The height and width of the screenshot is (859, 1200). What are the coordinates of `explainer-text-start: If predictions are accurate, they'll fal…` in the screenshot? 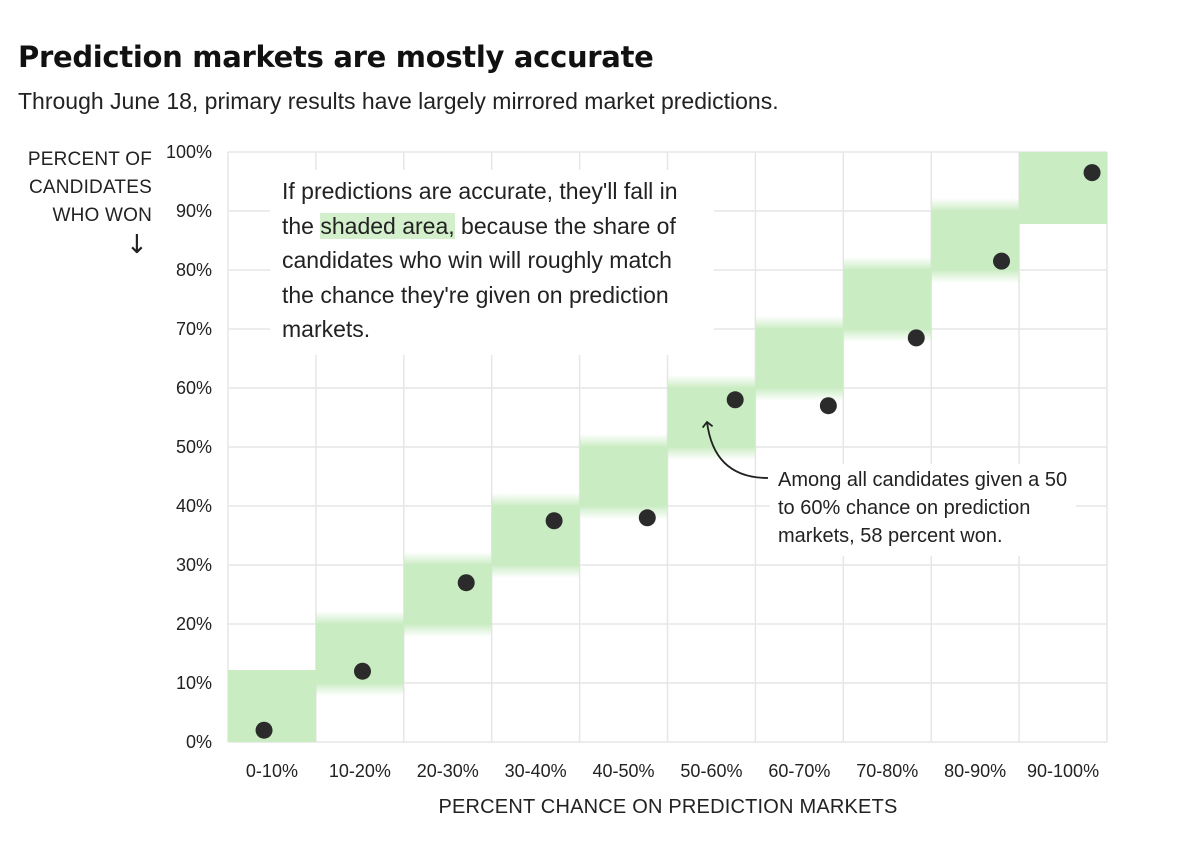 It's located at (480, 208).